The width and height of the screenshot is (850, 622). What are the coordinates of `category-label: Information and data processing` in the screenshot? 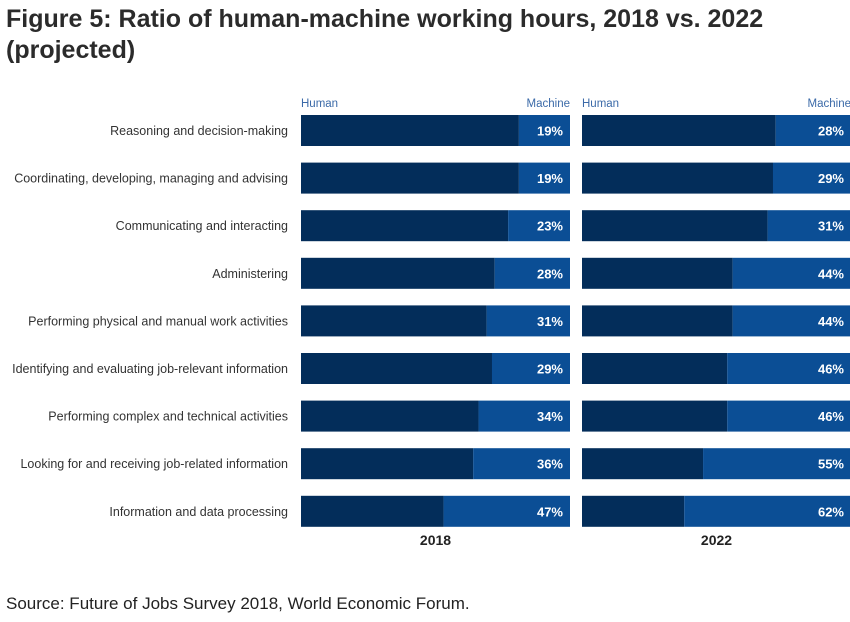 It's located at (198, 512).